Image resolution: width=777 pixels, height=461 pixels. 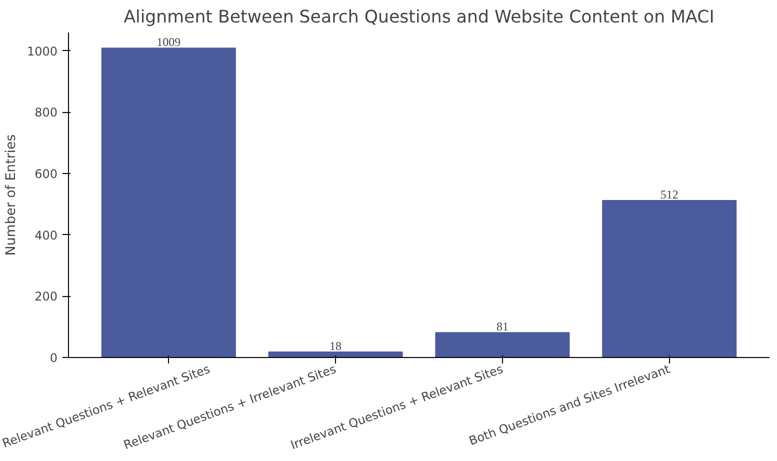 What do you see at coordinates (46, 297) in the screenshot?
I see `y-tick-label: 200` at bounding box center [46, 297].